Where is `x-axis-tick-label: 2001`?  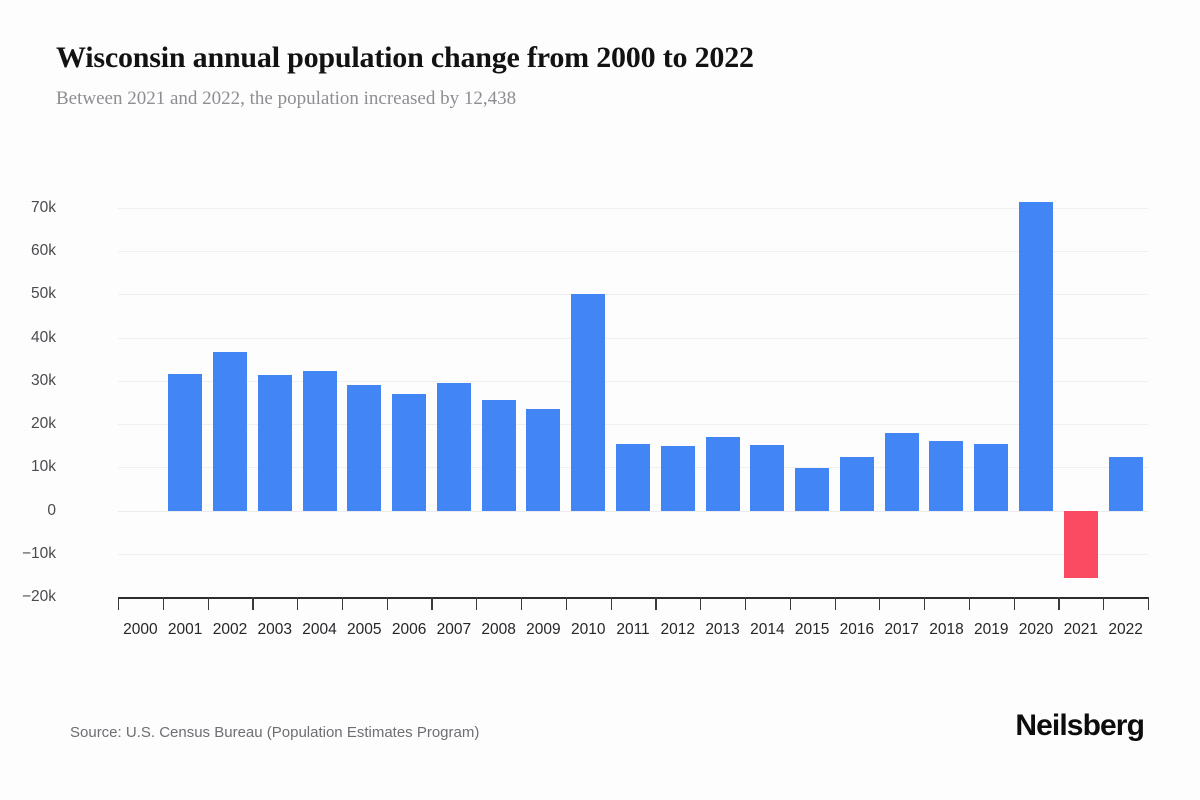 x-axis-tick-label: 2001 is located at coordinates (185, 629).